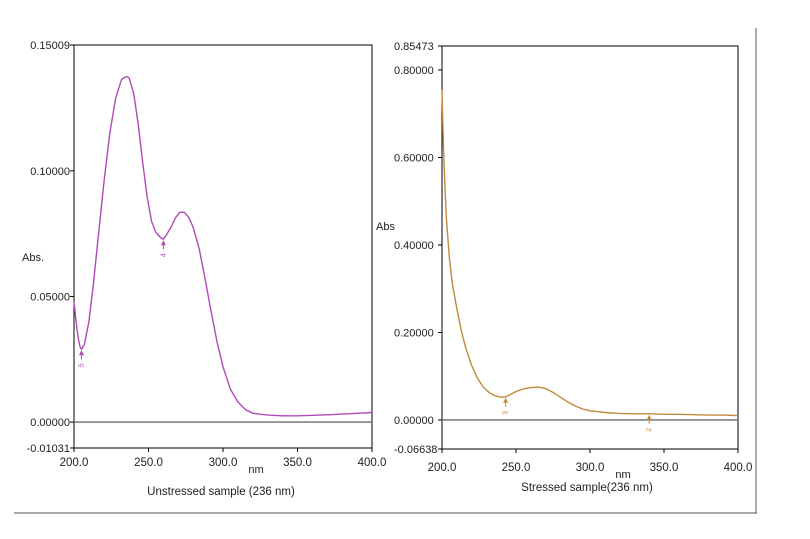 Image resolution: width=810 pixels, height=539 pixels. What do you see at coordinates (50, 46) in the screenshot?
I see `y-tick-label: 0.15009` at bounding box center [50, 46].